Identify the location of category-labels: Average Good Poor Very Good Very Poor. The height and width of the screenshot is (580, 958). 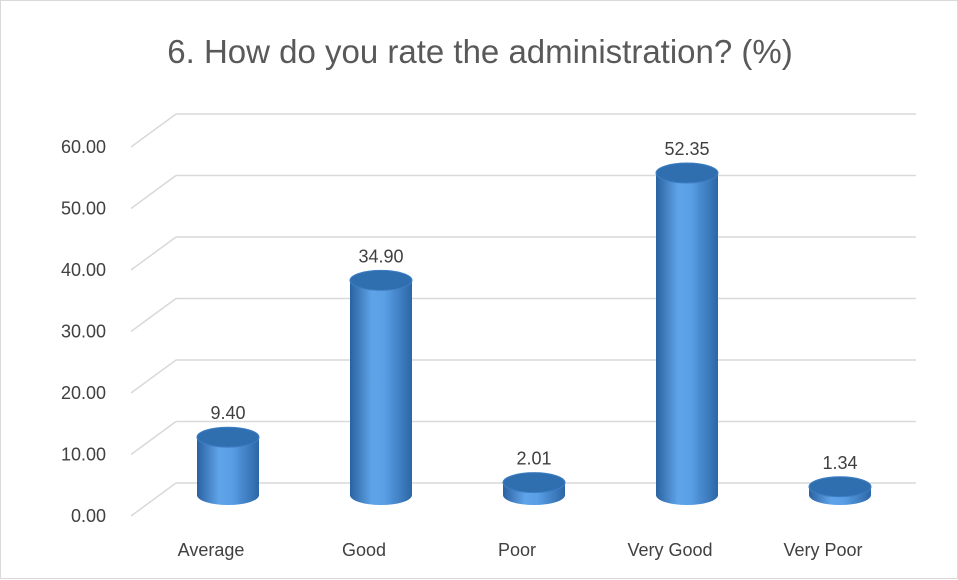
(520, 550).